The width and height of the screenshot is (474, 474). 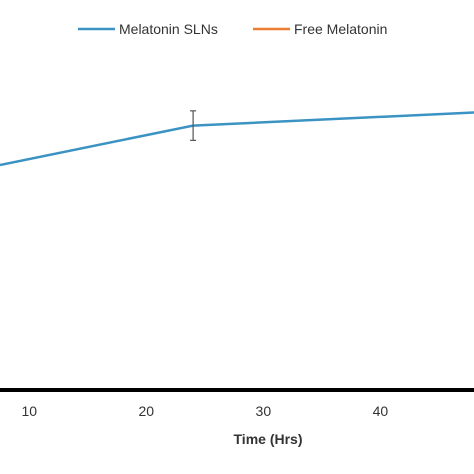 I want to click on error-bar, so click(x=193, y=125).